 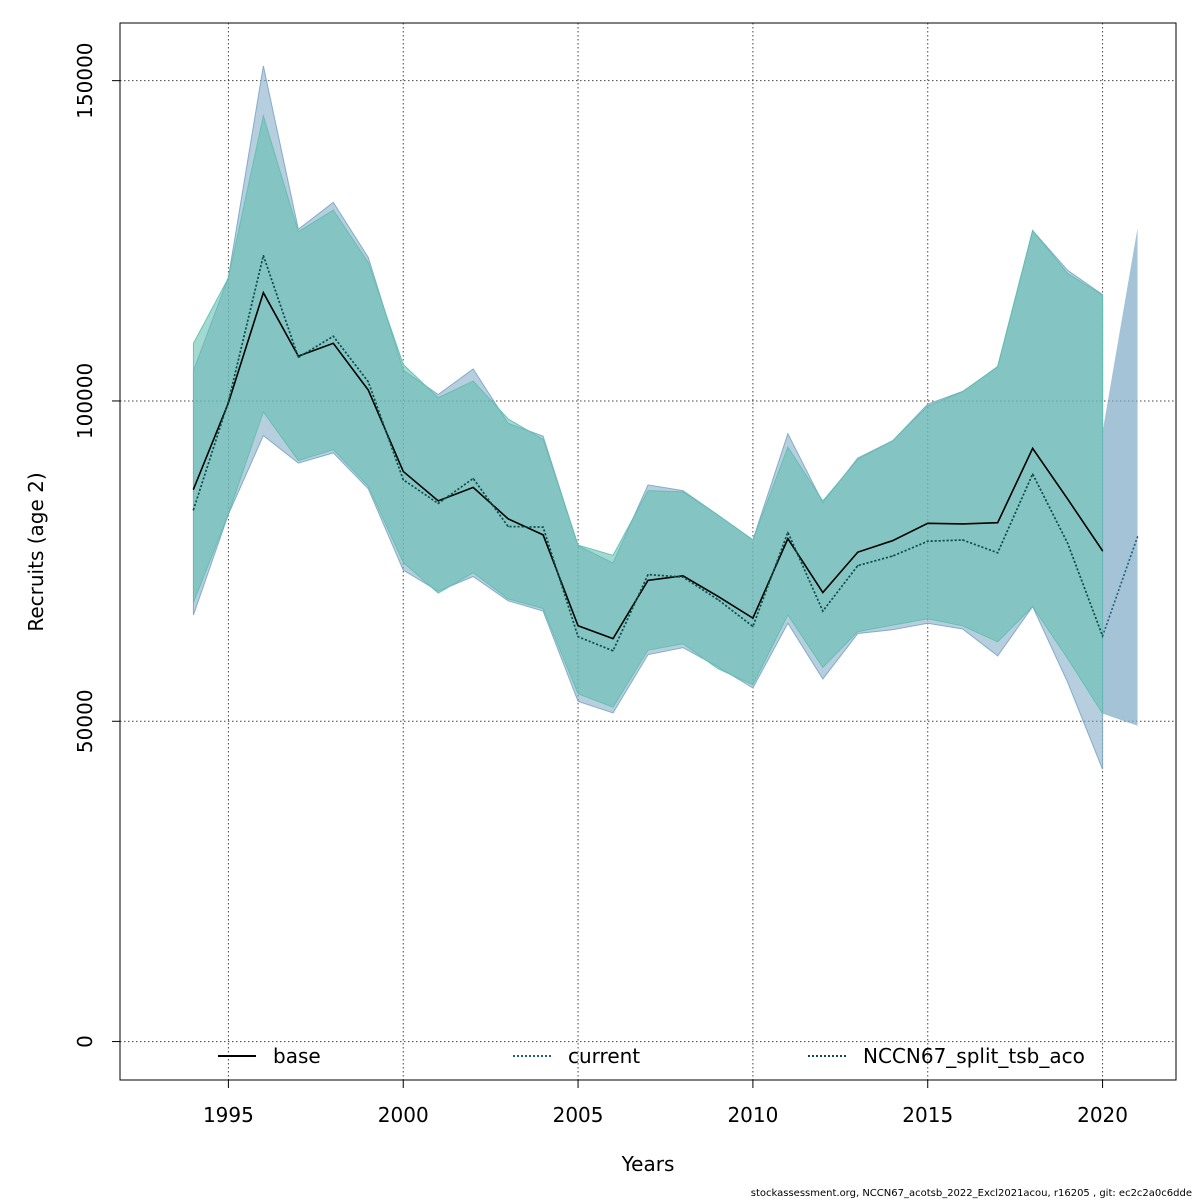 I want to click on y-axis-title: Recruits (age 2), so click(x=36, y=551).